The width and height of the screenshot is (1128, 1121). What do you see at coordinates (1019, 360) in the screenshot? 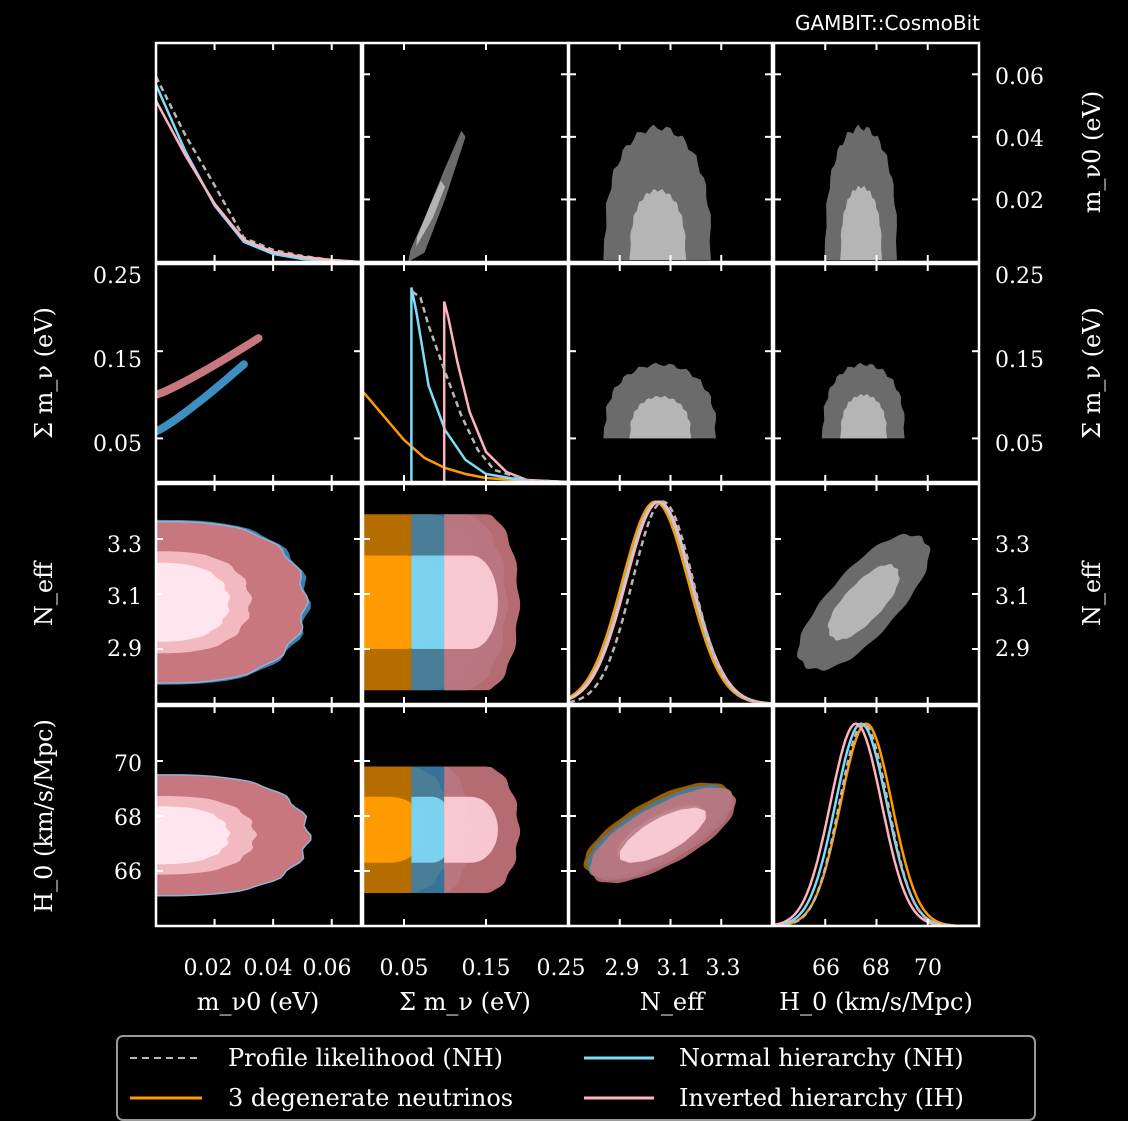
I see `ytick-right-summnu-015: 0.15` at bounding box center [1019, 360].